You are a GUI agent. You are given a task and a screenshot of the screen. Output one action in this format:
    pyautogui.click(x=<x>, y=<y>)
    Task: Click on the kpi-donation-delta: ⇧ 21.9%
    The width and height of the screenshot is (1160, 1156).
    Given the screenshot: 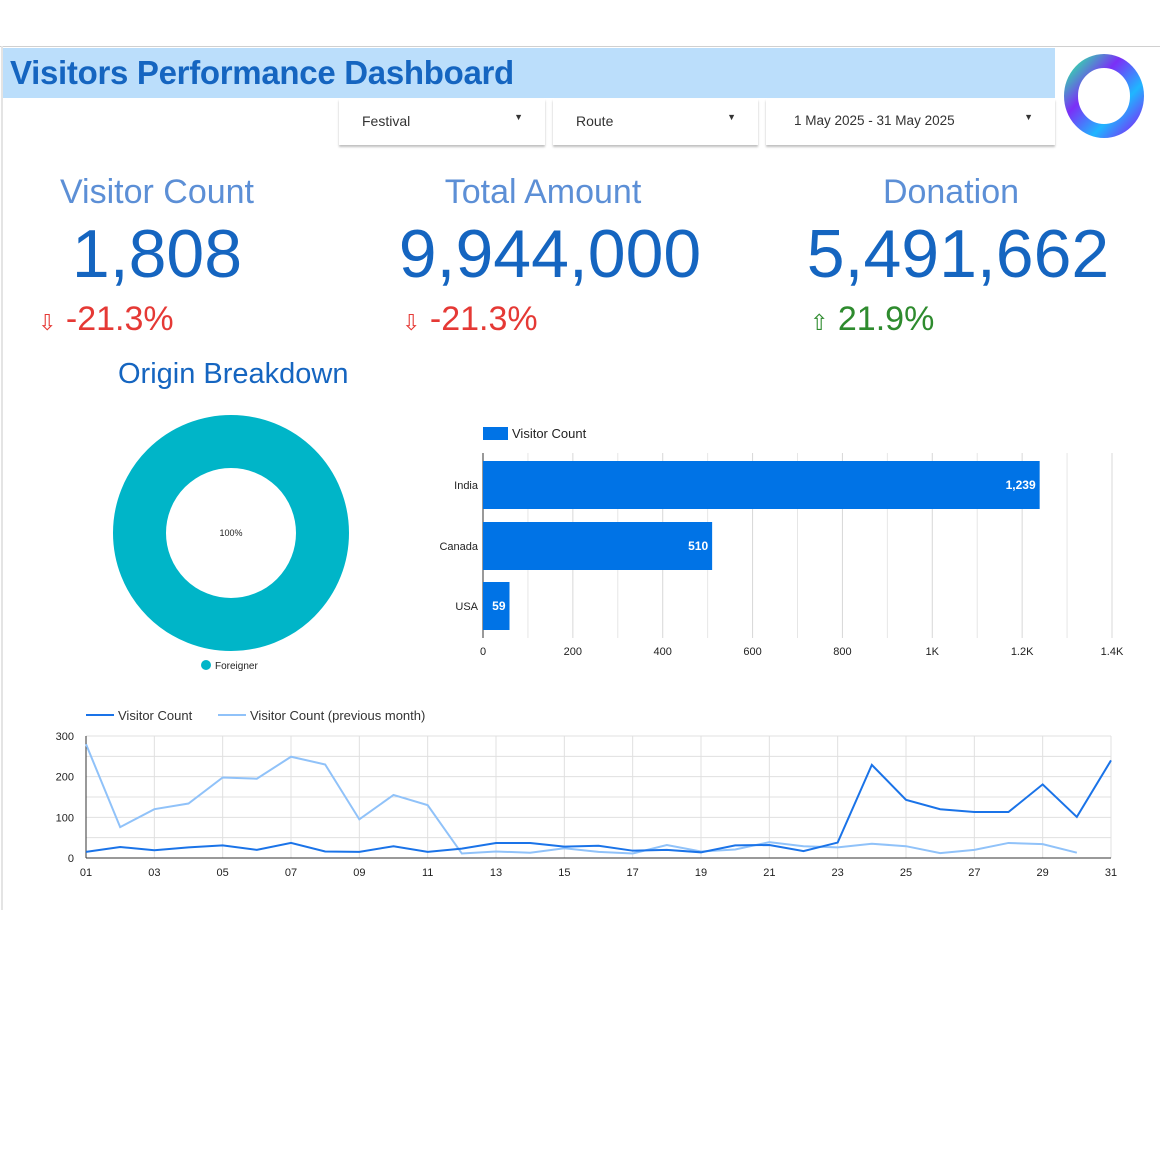 What is the action you would take?
    pyautogui.click(x=872, y=319)
    